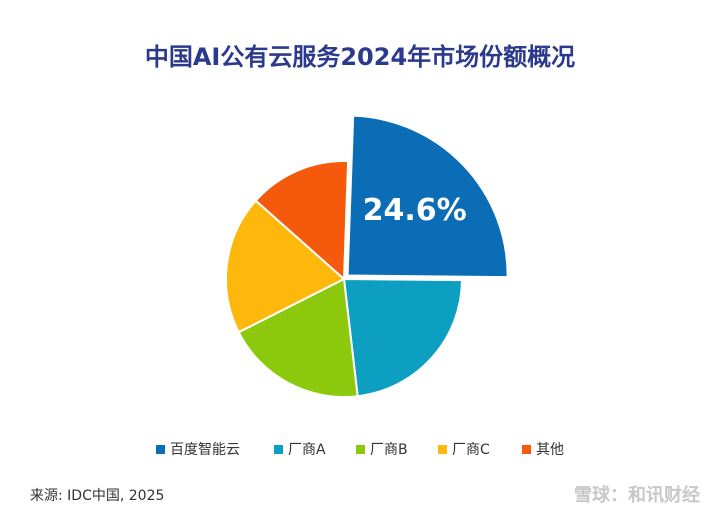 Image resolution: width=720 pixels, height=516 pixels. Describe the element at coordinates (471, 450) in the screenshot. I see `legend-label: 厂商C` at that location.